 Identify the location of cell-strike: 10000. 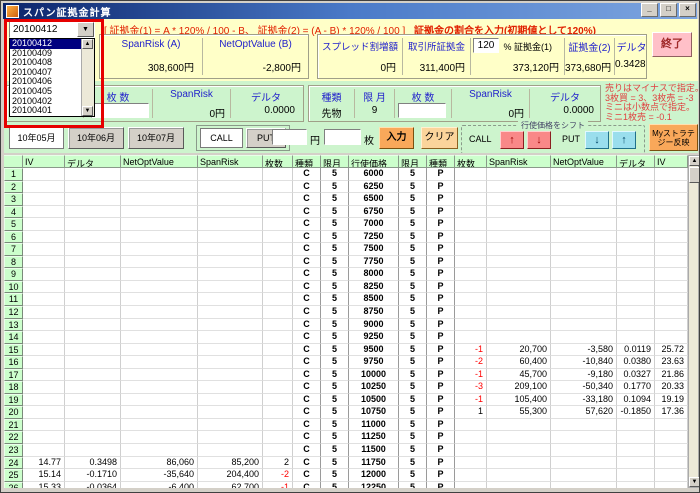
(374, 375).